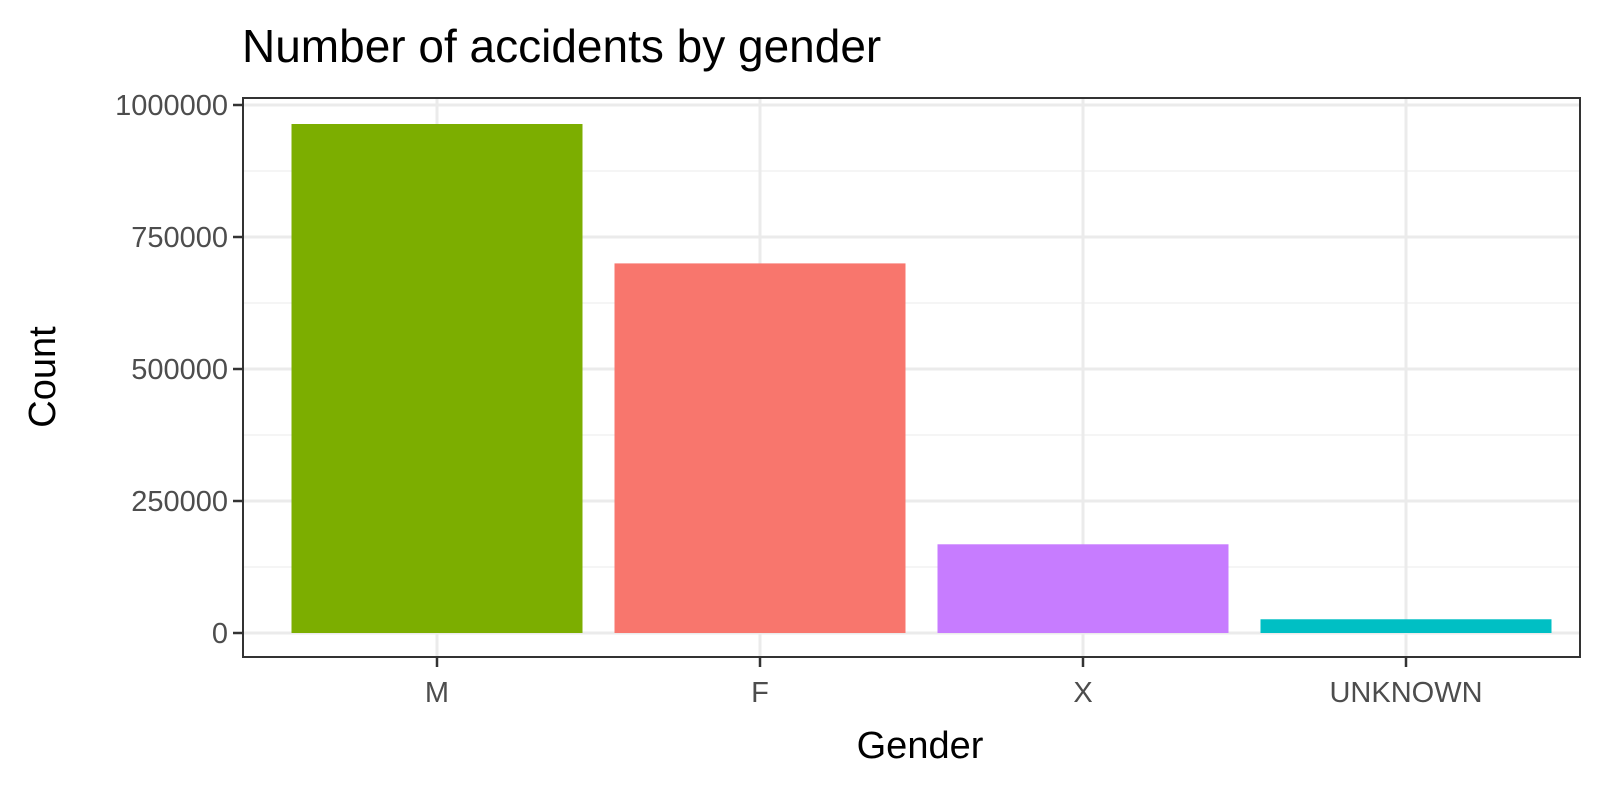 The image size is (1616, 787). I want to click on y-tick-label: 0, so click(220, 634).